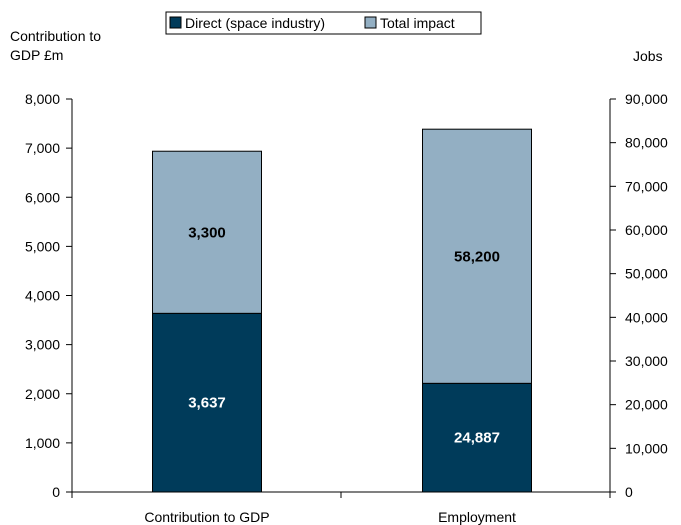 Image resolution: width=681 pixels, height=525 pixels. I want to click on axis-titles: Contribution to GDP £m Jobs, so click(336, 46).